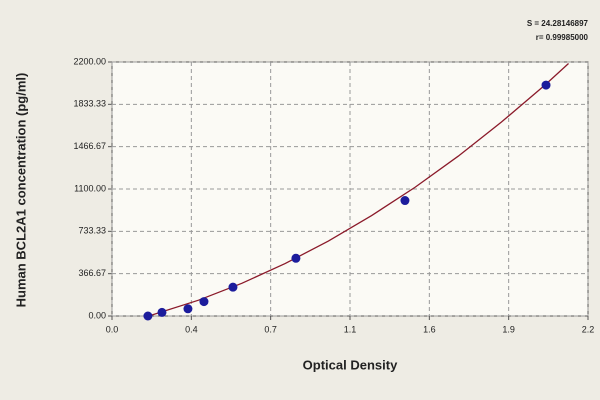  What do you see at coordinates (350, 364) in the screenshot?
I see `x-axis-title: Optical Density` at bounding box center [350, 364].